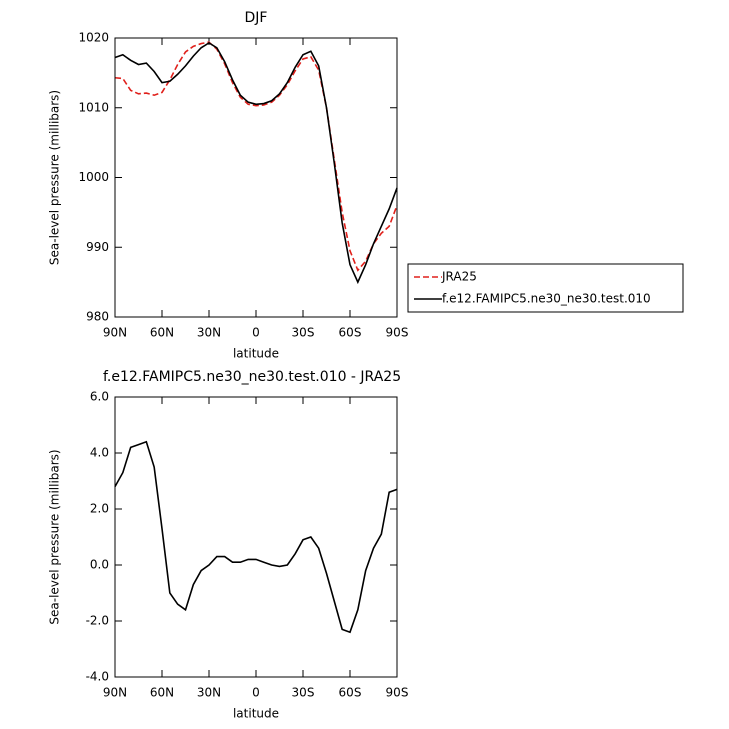  Describe the element at coordinates (252, 377) in the screenshot. I see `chart-title: f.e12.FAMIPC5.ne30_ne30.test.010 - JRA25` at that location.